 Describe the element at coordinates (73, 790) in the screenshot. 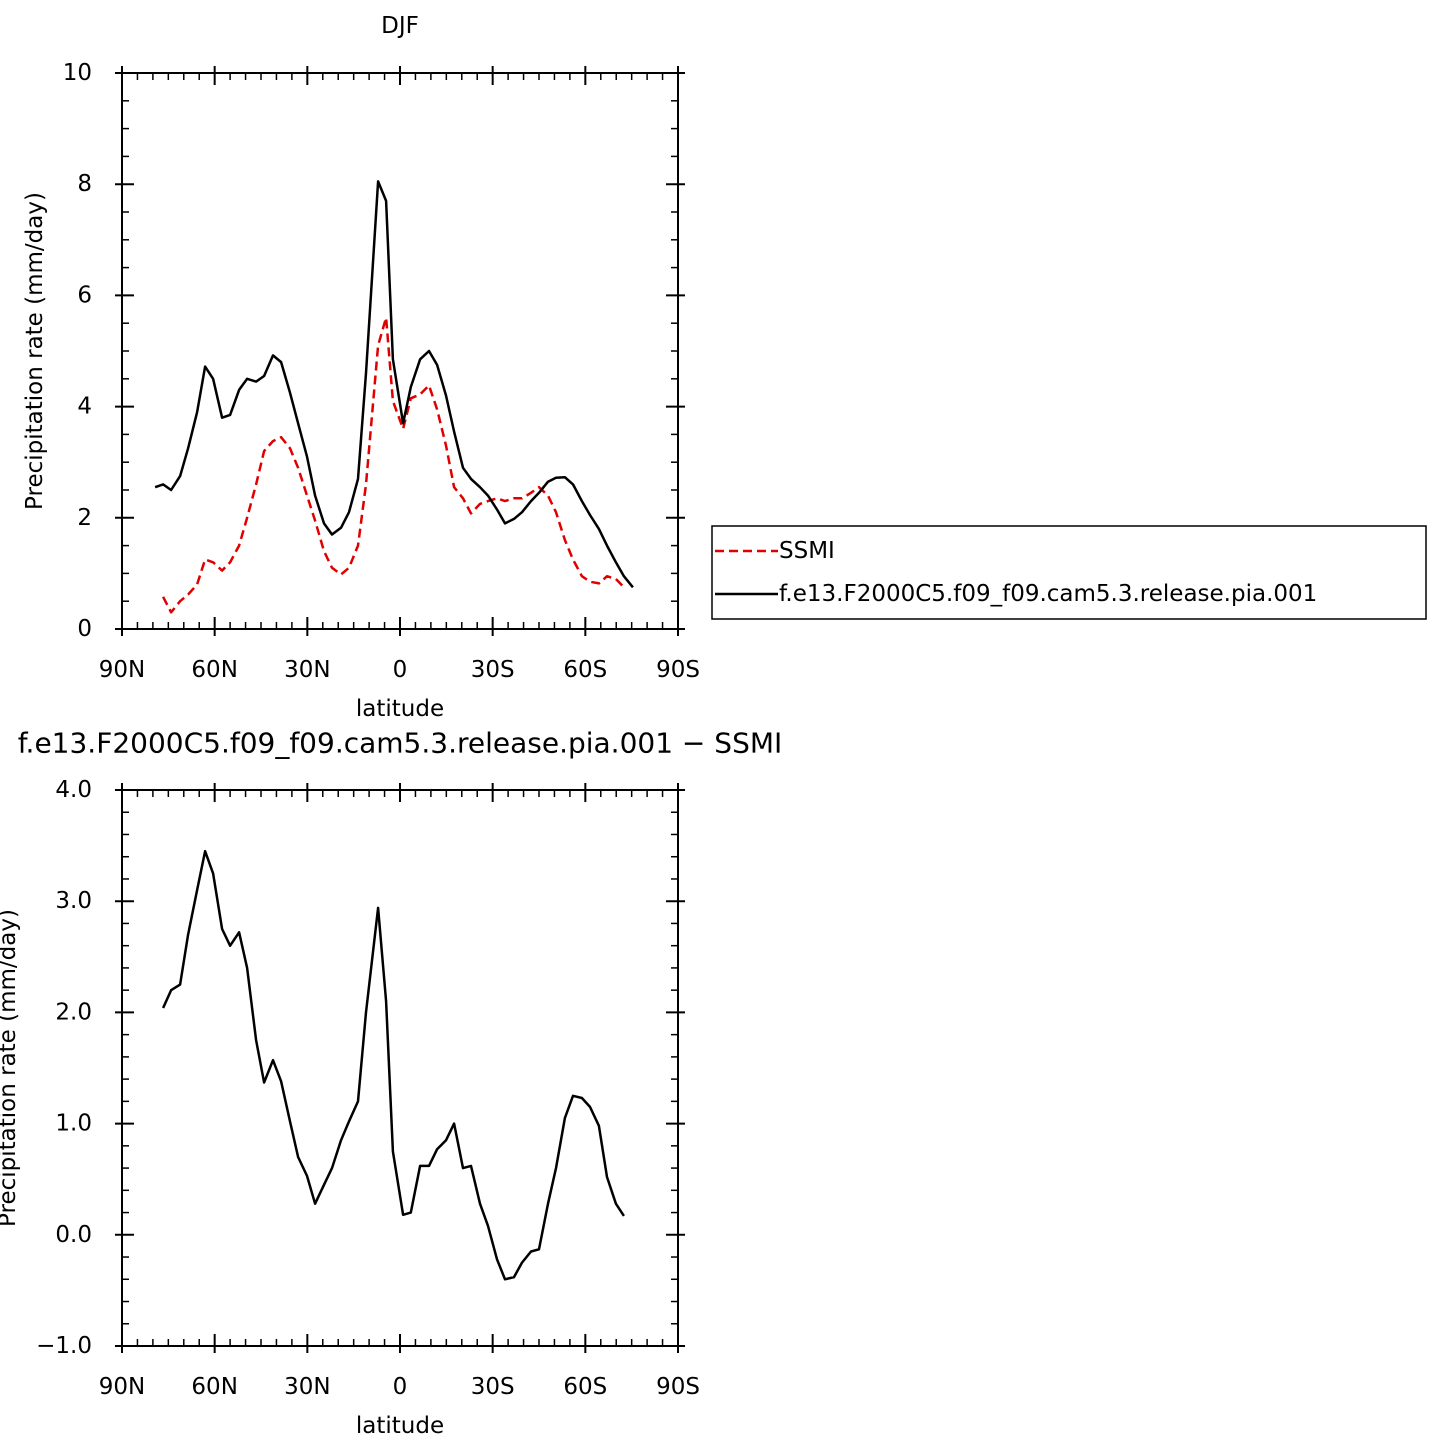

I see `y-tick-label: 4.0` at that location.